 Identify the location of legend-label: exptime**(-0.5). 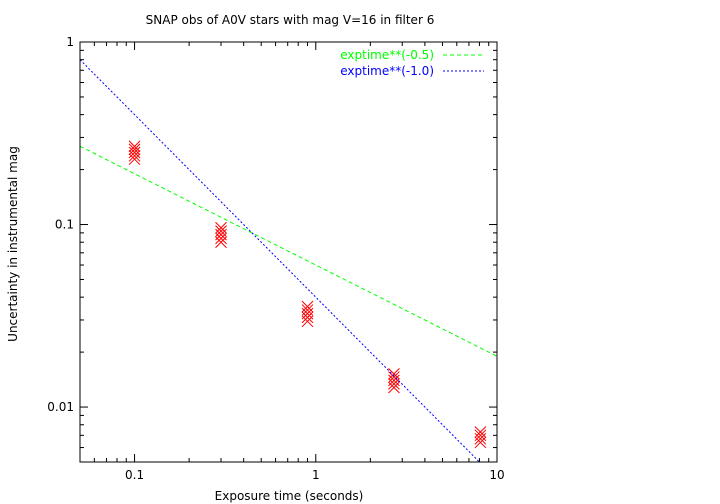
(387, 55).